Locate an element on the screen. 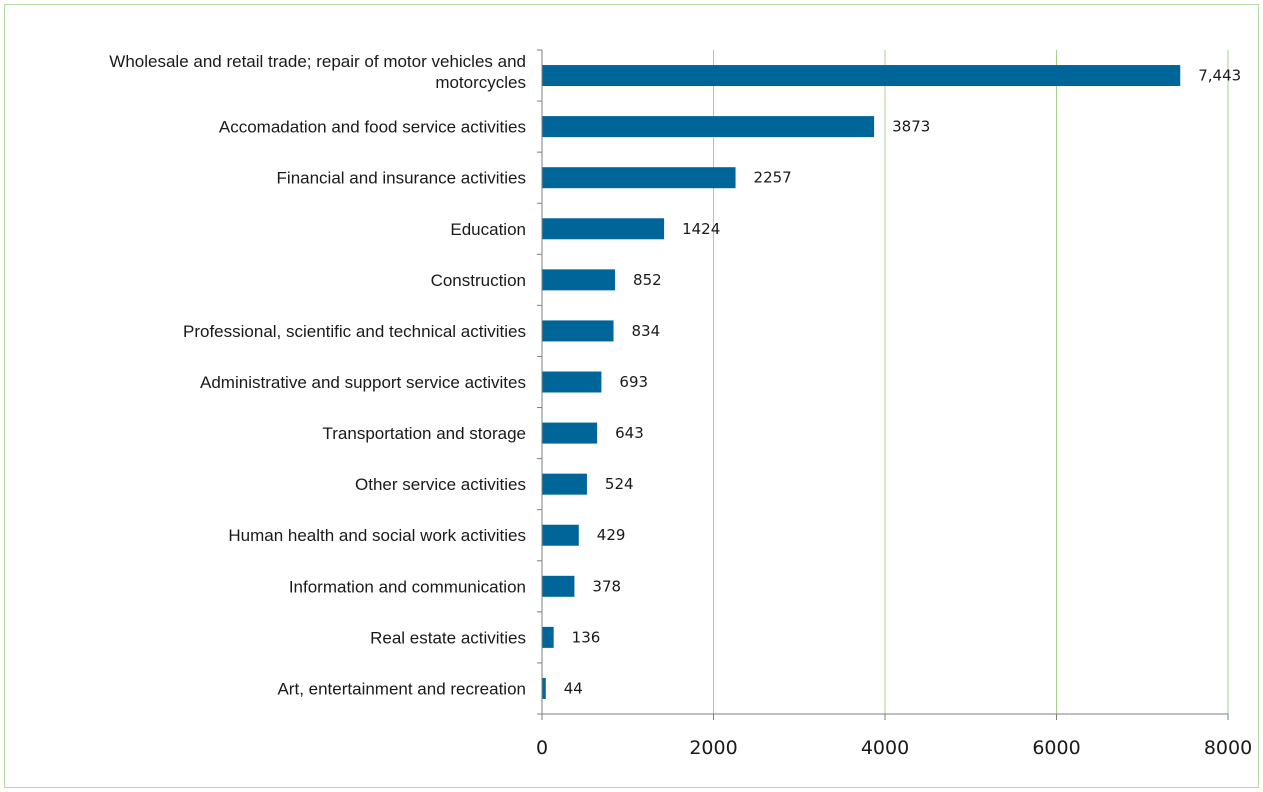 The height and width of the screenshot is (792, 1263). x-tick-label-4000: 4000 is located at coordinates (885, 748).